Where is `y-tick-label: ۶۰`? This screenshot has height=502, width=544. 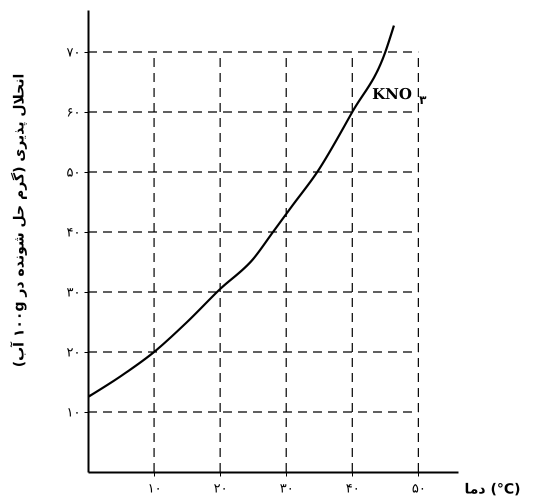
y-tick-label: ۶۰ is located at coordinates (73, 113).